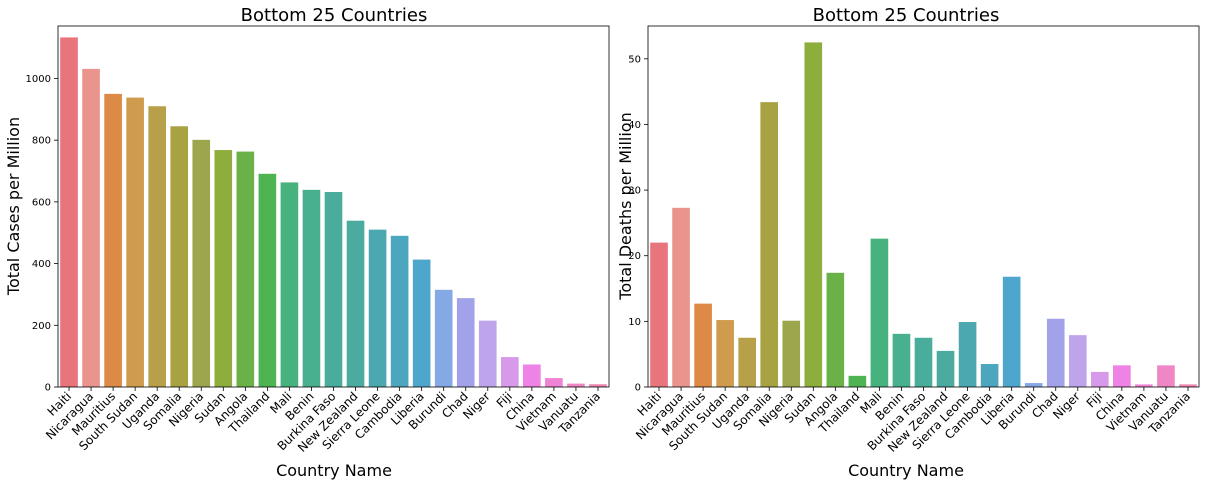 The height and width of the screenshot is (485, 1216). What do you see at coordinates (13, 206) in the screenshot?
I see `y-axis-label: Total Cases per Million` at bounding box center [13, 206].